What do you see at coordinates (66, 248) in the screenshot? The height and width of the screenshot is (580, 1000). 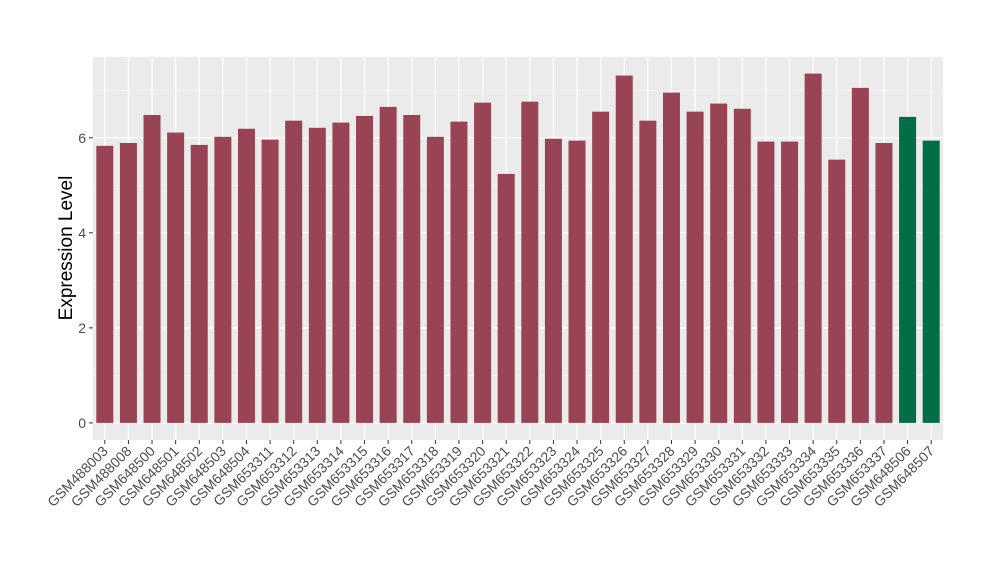 I see `y-axis-label: Expression Level` at bounding box center [66, 248].